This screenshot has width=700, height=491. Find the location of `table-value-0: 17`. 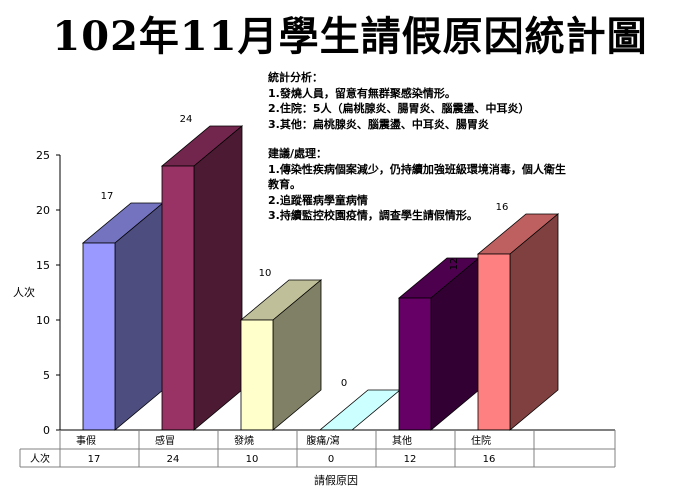

table-value-0: 17 is located at coordinates (94, 459).